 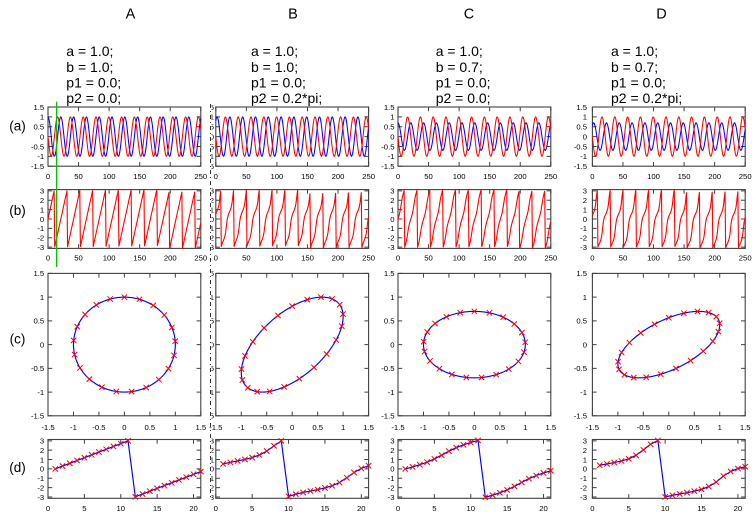 What do you see at coordinates (246, 176) in the screenshot?
I see `svg-text: 50` at bounding box center [246, 176].